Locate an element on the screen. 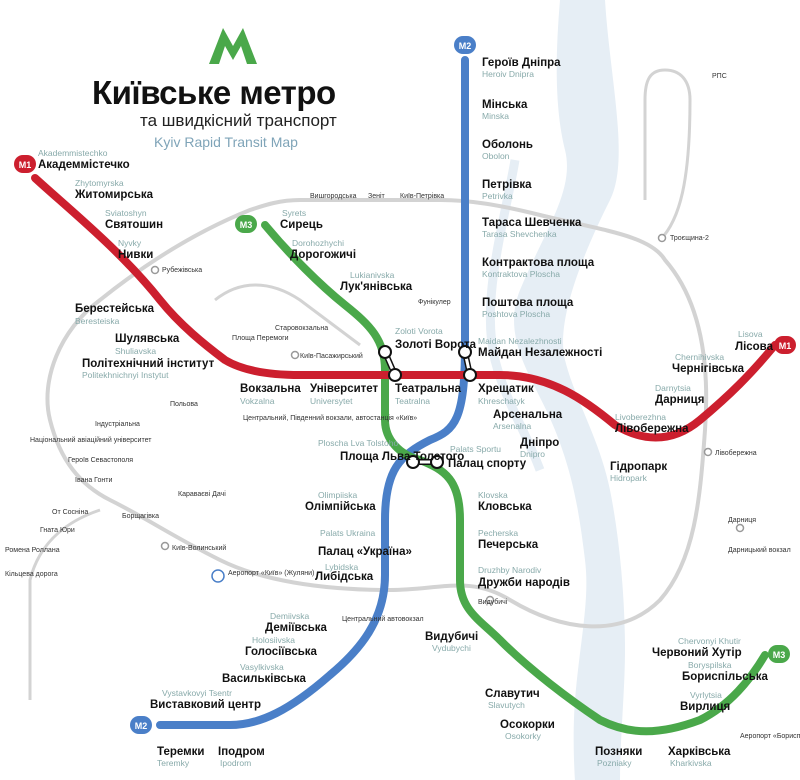 This screenshot has width=800, height=780. rail-stop-karavaievi-dachi: Караваєві Дачі is located at coordinates (202, 494).